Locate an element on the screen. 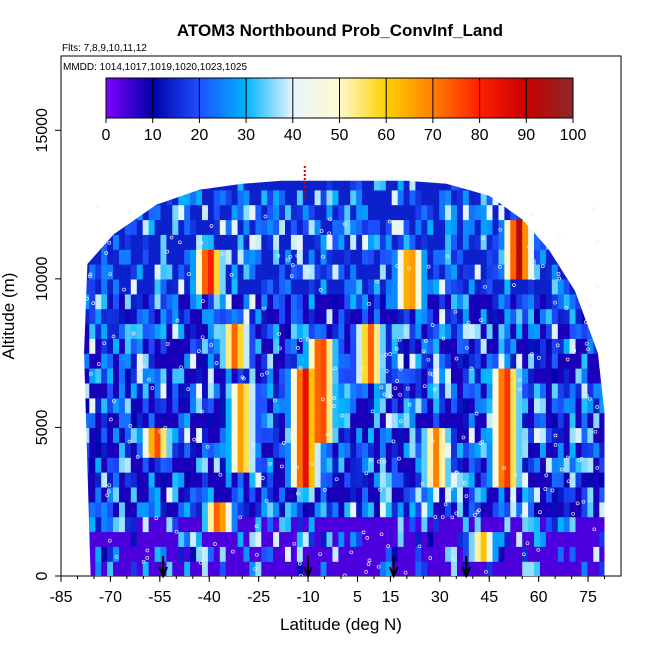 This screenshot has height=650, width=650. chart-title: ATOM3 Northbound Prob_ConvInf_Land is located at coordinates (340, 30).